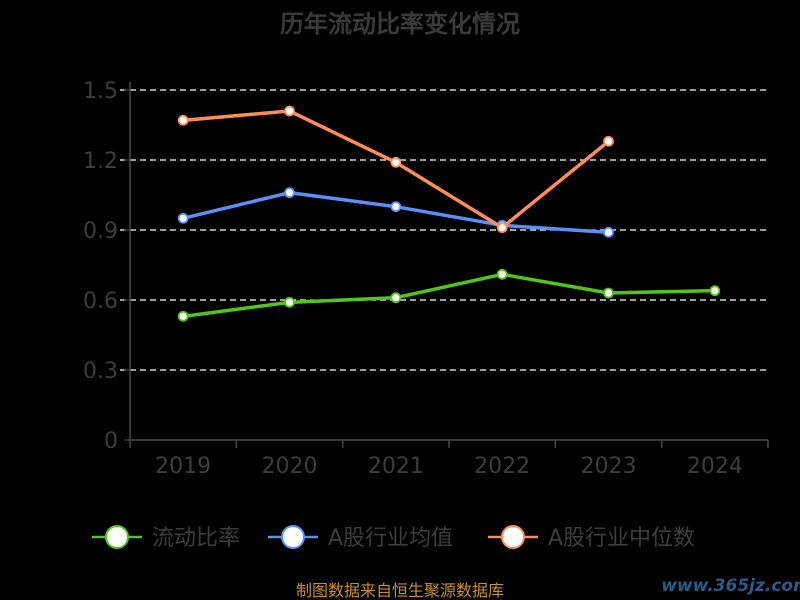  Describe the element at coordinates (290, 466) in the screenshot. I see `x-tick-label: 2020` at that location.